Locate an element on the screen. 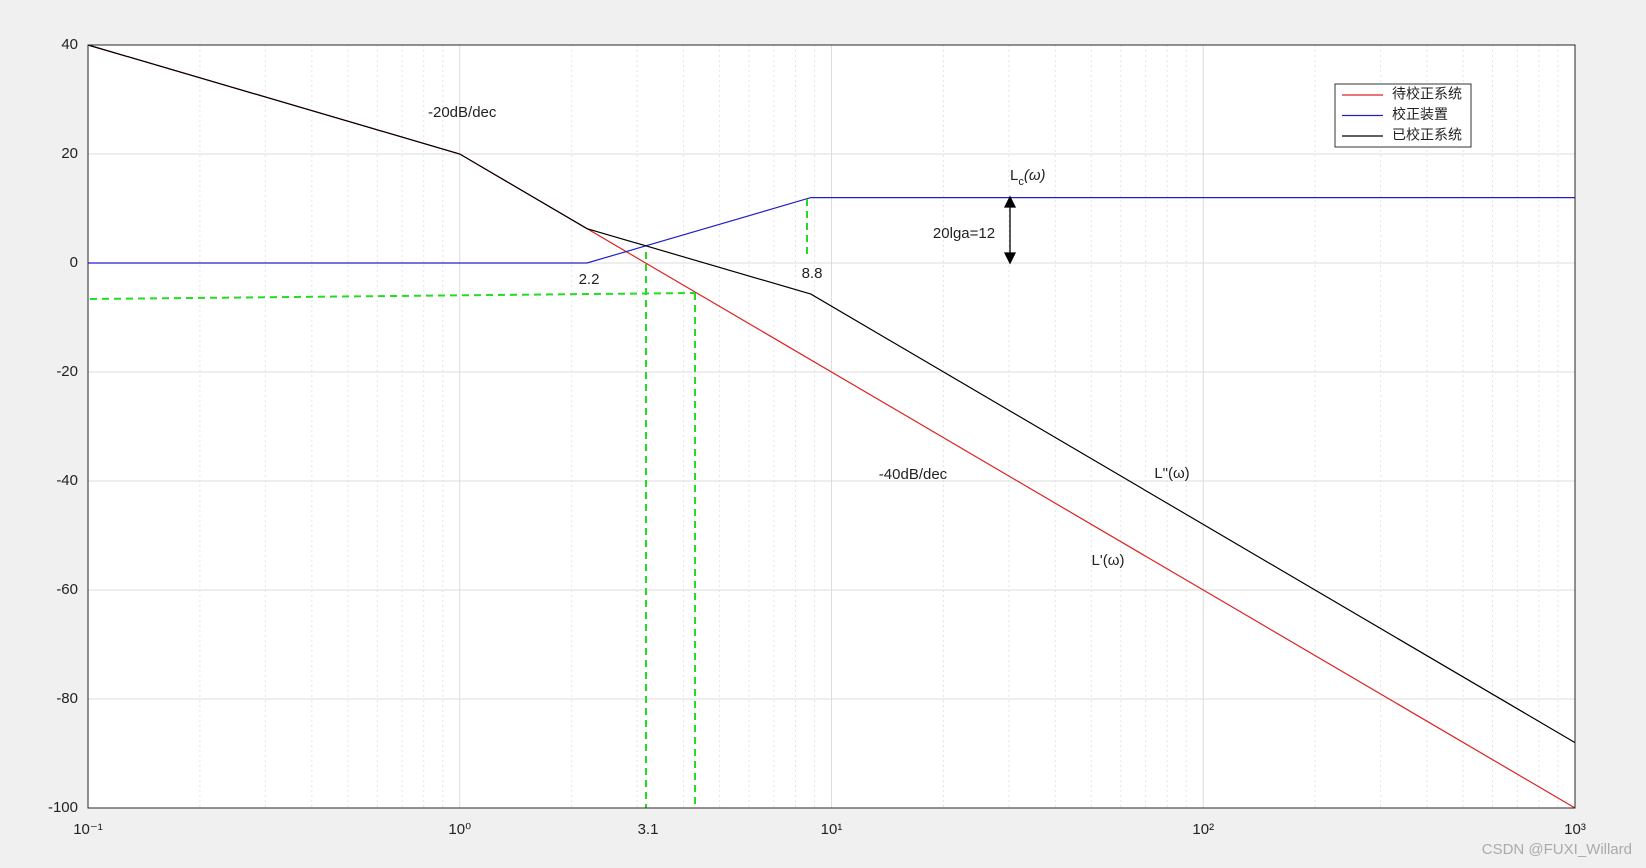  lc-label: Lc(ω) is located at coordinates (1028, 177).